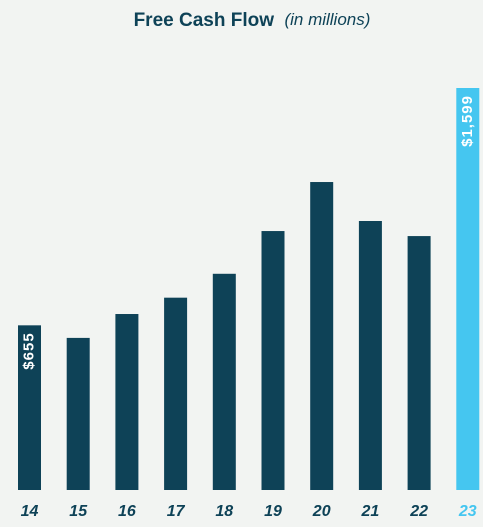 The image size is (483, 527). What do you see at coordinates (204, 20) in the screenshot?
I see `chart-title: Free Cash Flow` at bounding box center [204, 20].